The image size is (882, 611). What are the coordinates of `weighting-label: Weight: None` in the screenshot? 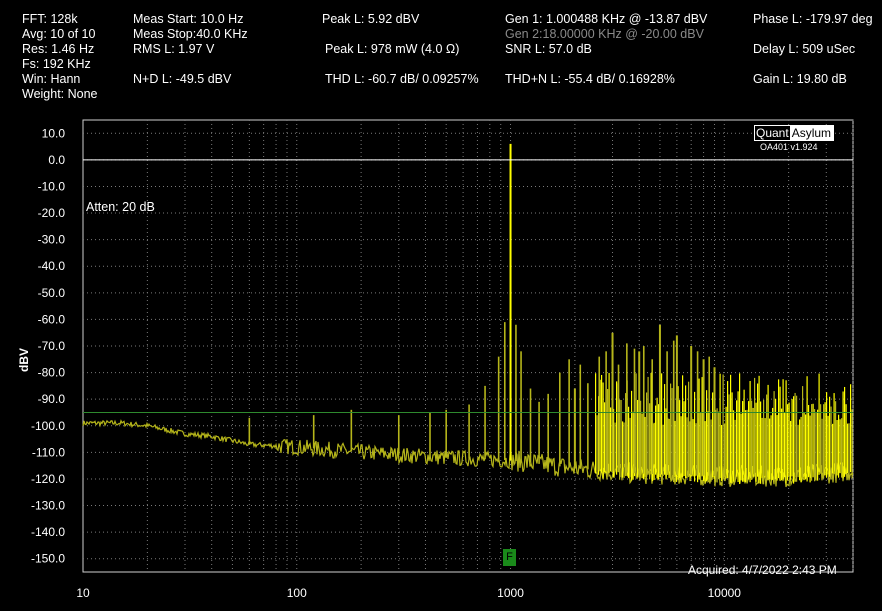 It's located at (60, 94).